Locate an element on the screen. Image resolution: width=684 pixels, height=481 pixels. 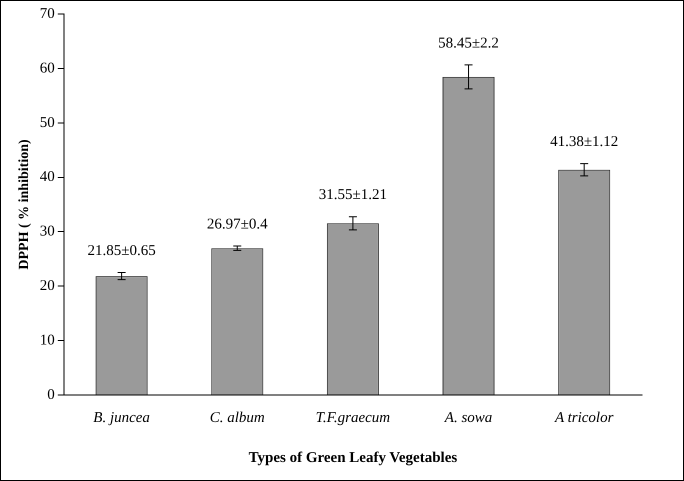
y-tick-label: 20 is located at coordinates (47, 286).